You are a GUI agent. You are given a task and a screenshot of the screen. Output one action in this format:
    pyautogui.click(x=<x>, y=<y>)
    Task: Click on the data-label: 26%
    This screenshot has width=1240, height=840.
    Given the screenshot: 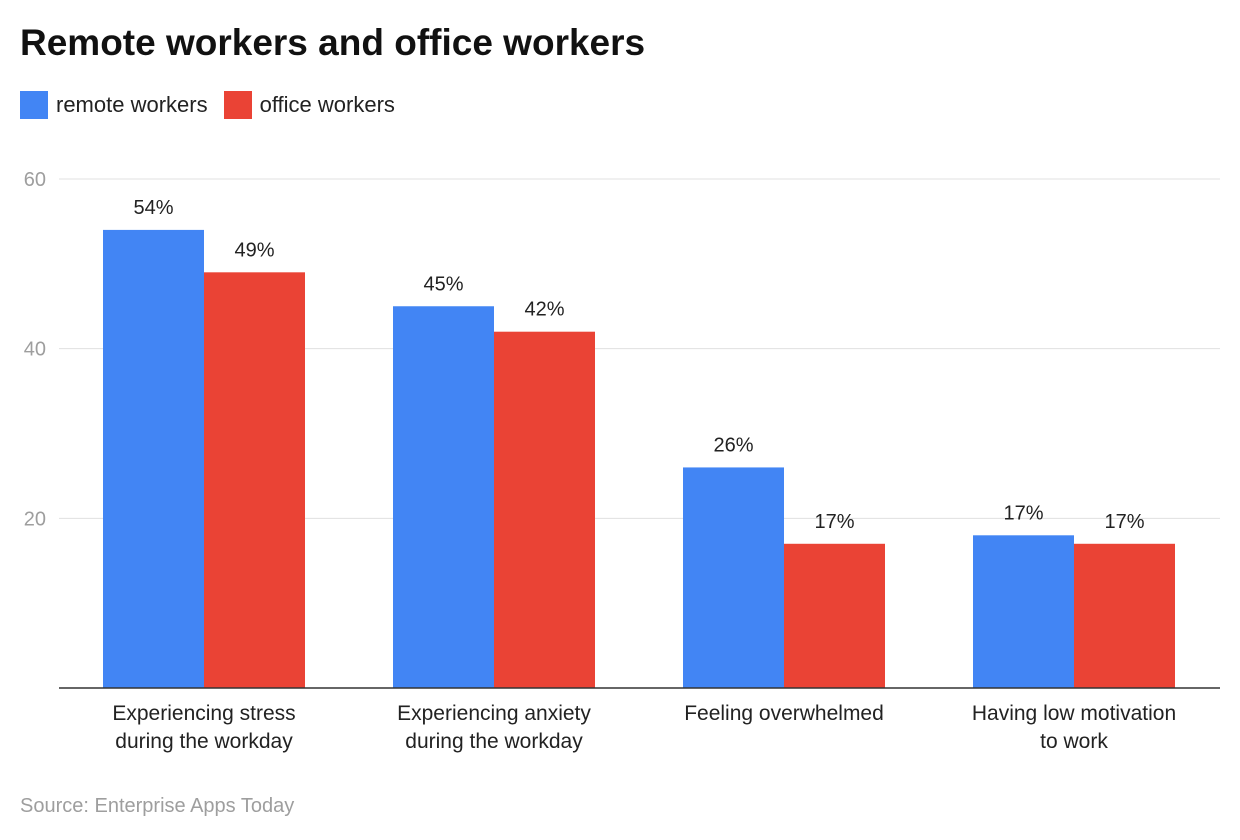 What is the action you would take?
    pyautogui.click(x=733, y=445)
    